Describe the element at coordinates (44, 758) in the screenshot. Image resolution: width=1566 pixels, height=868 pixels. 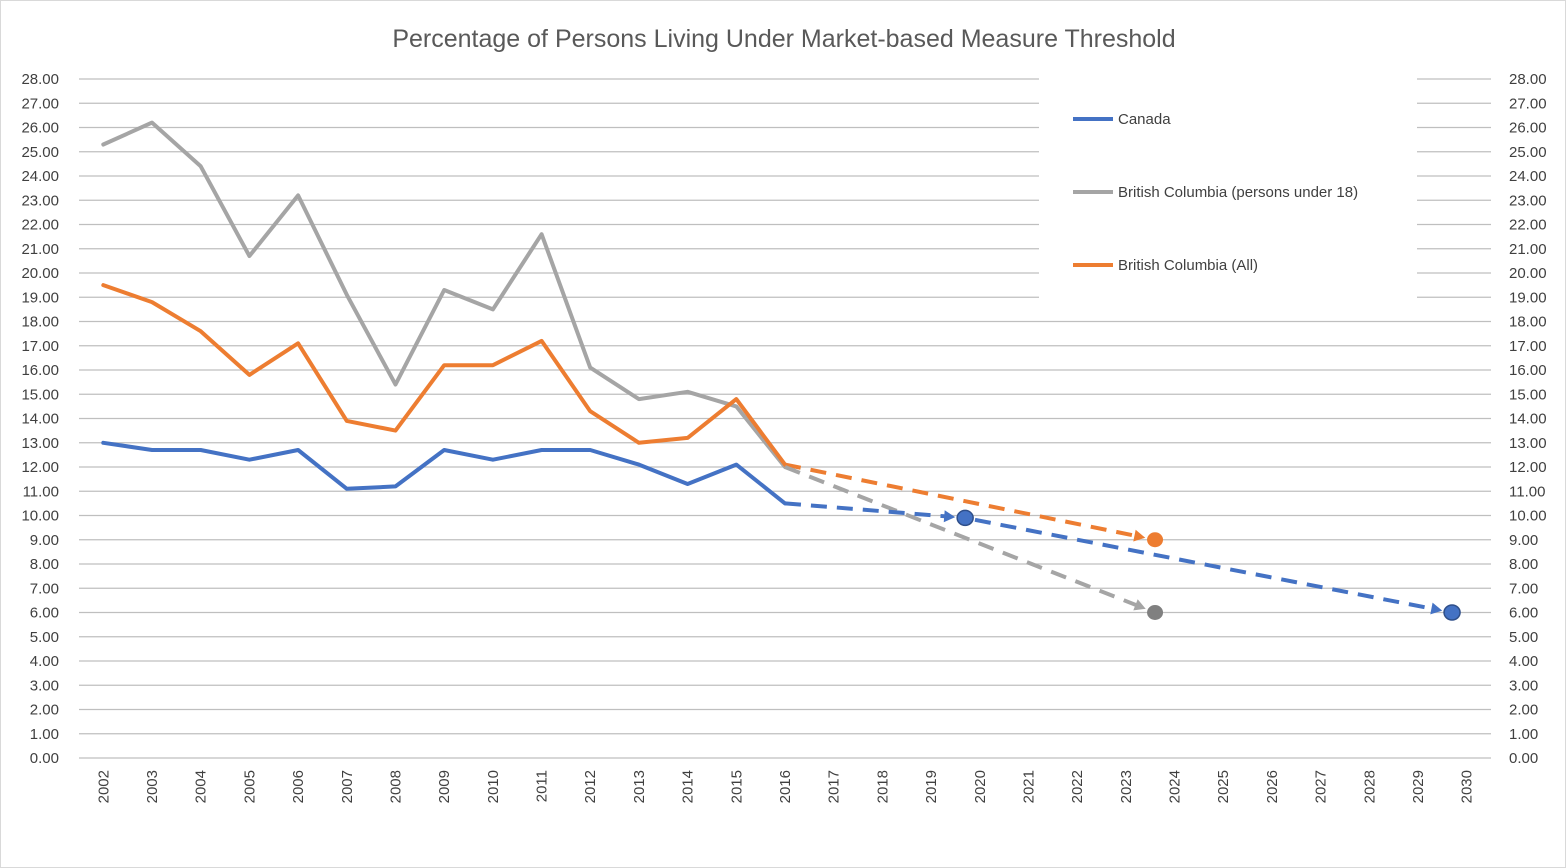
I see `y-tick-label: 0.00` at that location.